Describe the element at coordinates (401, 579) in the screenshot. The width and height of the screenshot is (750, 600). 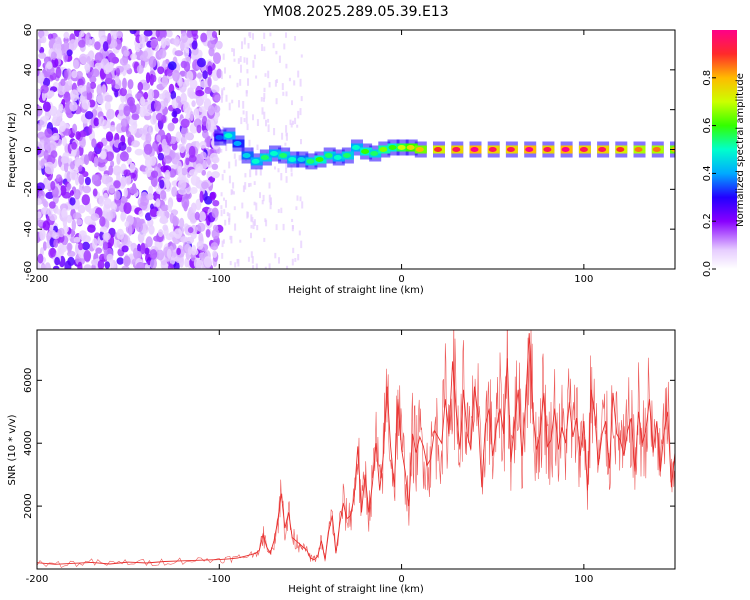
I see `x-tick-label: 0` at that location.